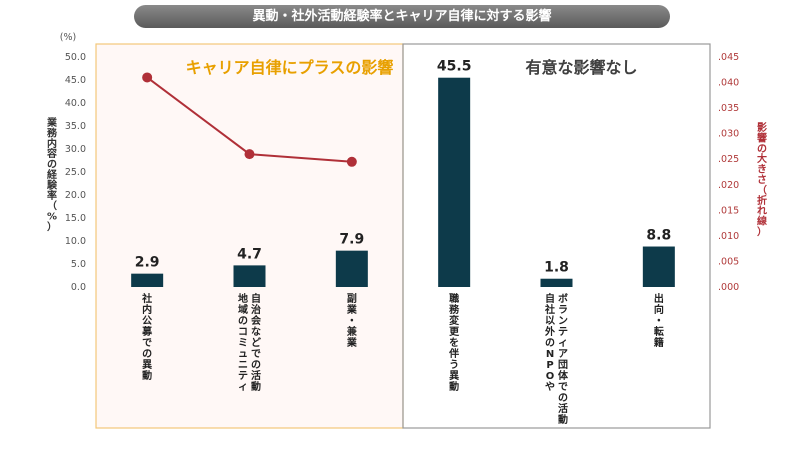  Describe the element at coordinates (556, 268) in the screenshot. I see `bar-value-label: 1.8` at that location.